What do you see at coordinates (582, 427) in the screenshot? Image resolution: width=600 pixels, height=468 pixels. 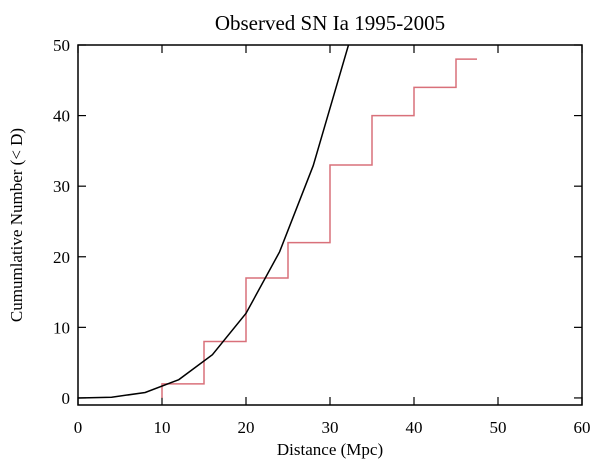 I see `x-tick-label: 60` at bounding box center [582, 427].